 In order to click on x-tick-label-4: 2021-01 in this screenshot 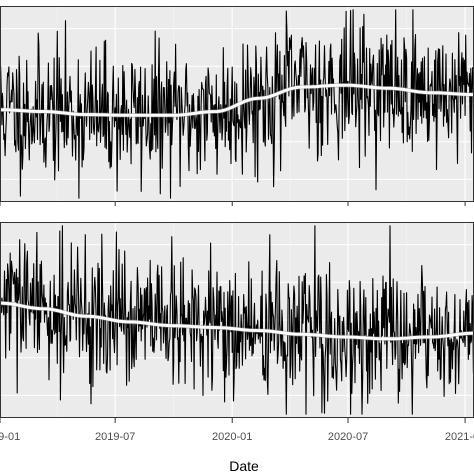, I will do `click(459, 437)`.